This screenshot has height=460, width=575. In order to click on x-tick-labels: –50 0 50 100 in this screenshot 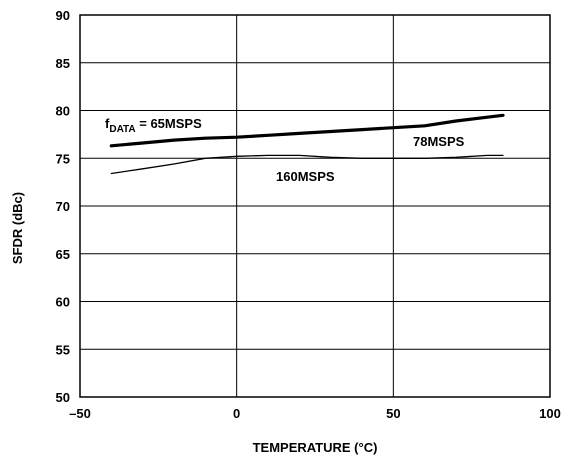, I will do `click(315, 413)`.